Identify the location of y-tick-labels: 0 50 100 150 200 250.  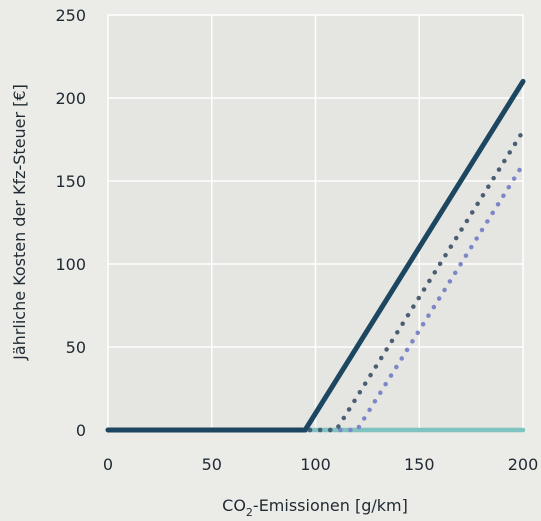
(70, 223).